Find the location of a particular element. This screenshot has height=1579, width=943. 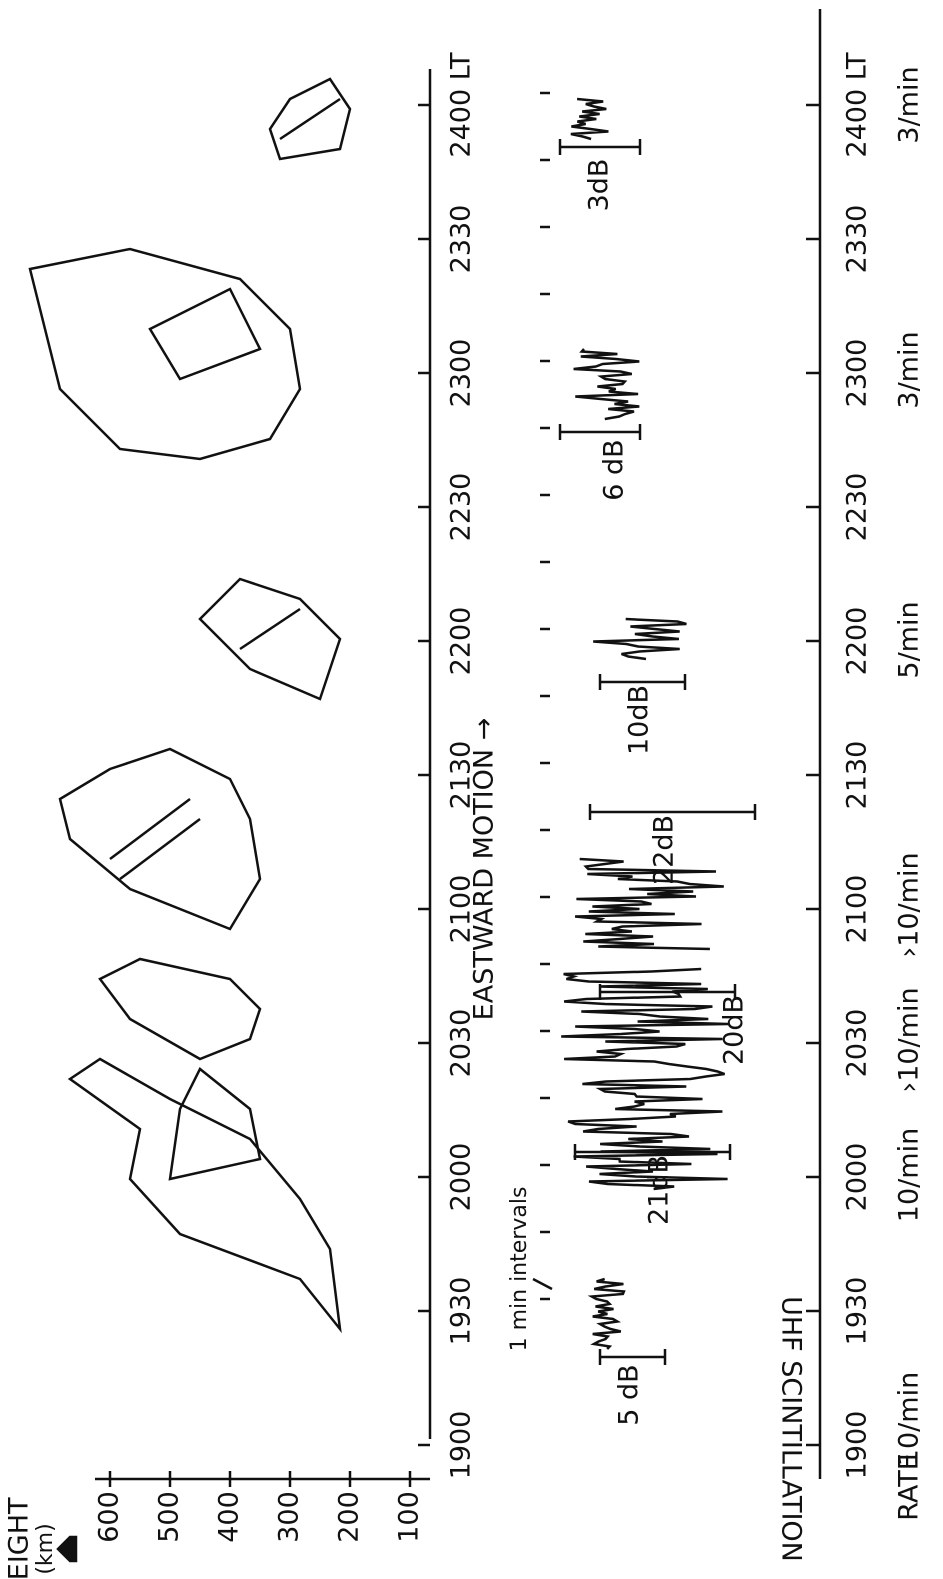

height-tick-label: 300 is located at coordinates (289, 1517).